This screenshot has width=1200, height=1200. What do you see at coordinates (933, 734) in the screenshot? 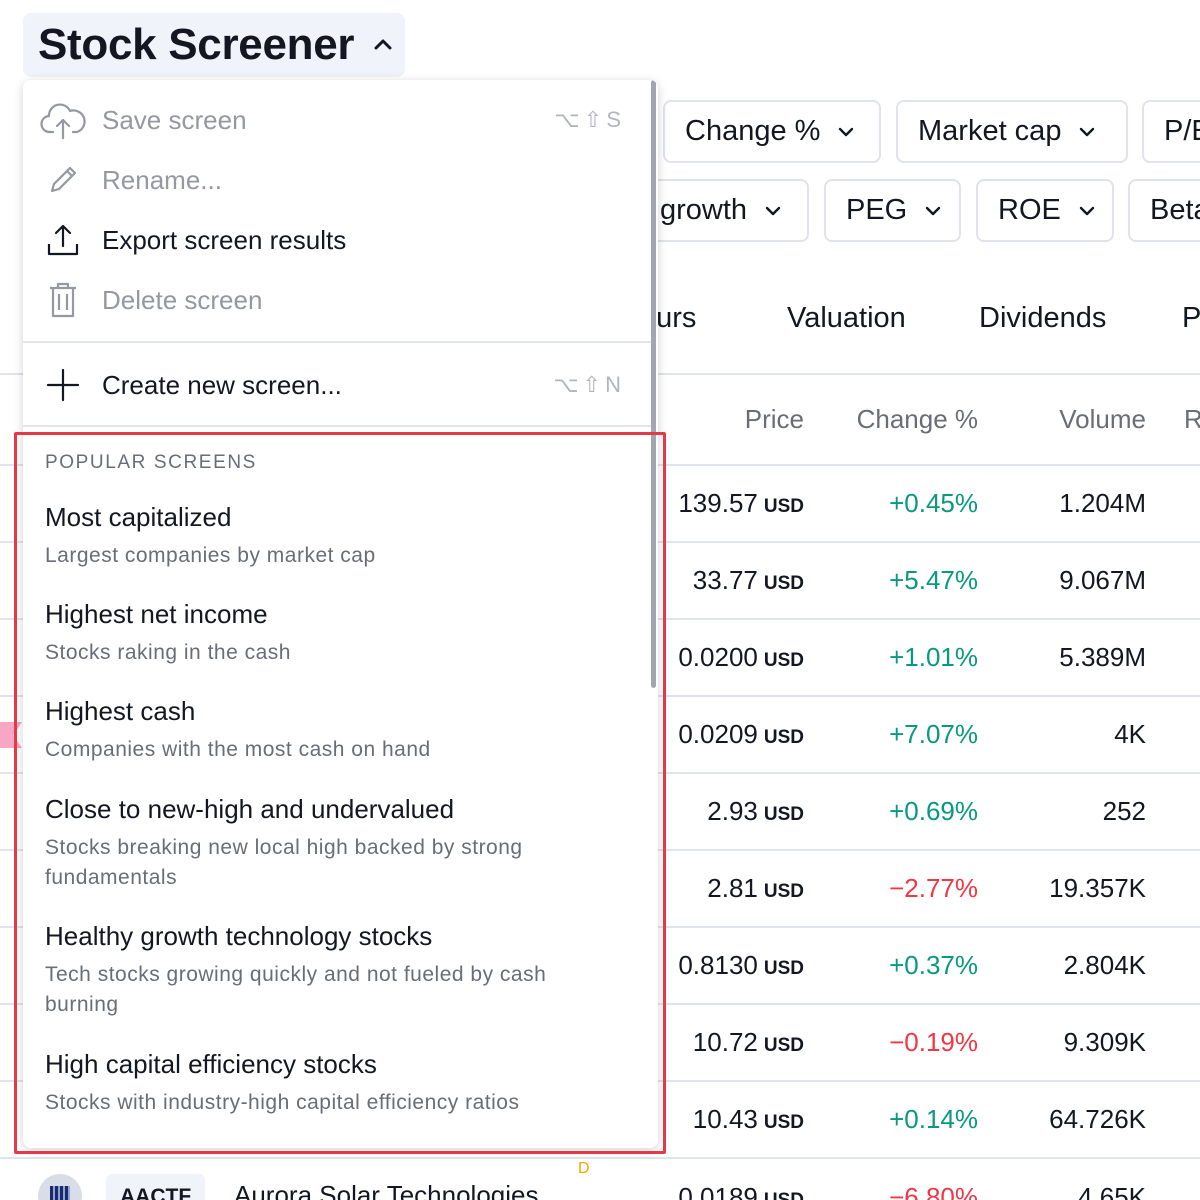
I see `change-cell: +7.07%` at bounding box center [933, 734].